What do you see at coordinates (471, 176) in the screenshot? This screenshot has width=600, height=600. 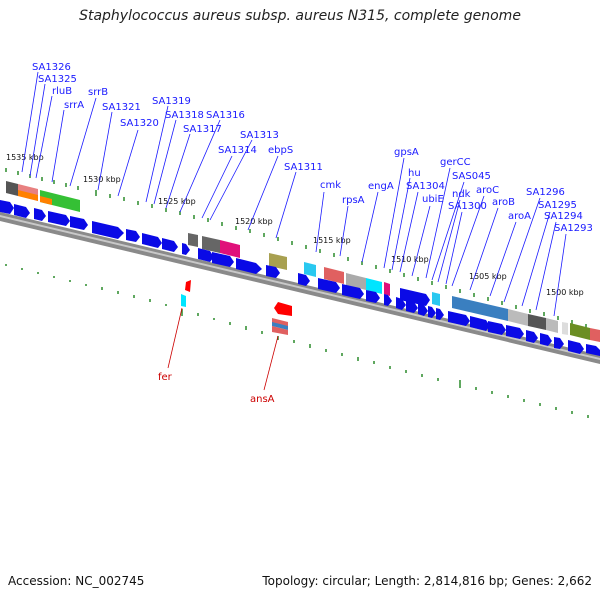 I see `gene-label: SAS045` at bounding box center [471, 176].